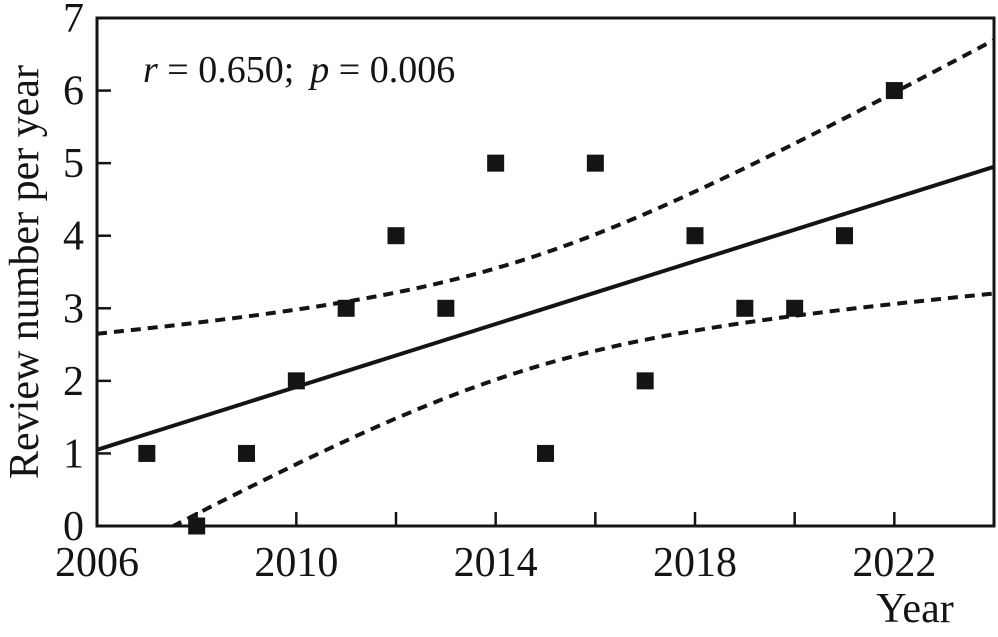 This screenshot has height=637, width=998. What do you see at coordinates (104, 272) in the screenshot?
I see `y-axis-ticks` at bounding box center [104, 272].